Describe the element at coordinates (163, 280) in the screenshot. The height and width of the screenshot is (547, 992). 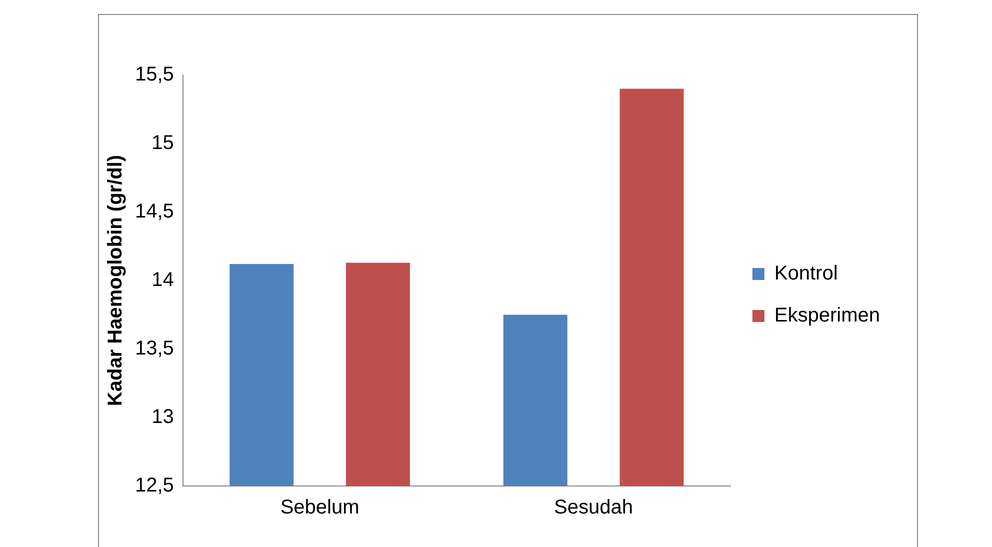
I see `y-tick-label: 14` at that location.